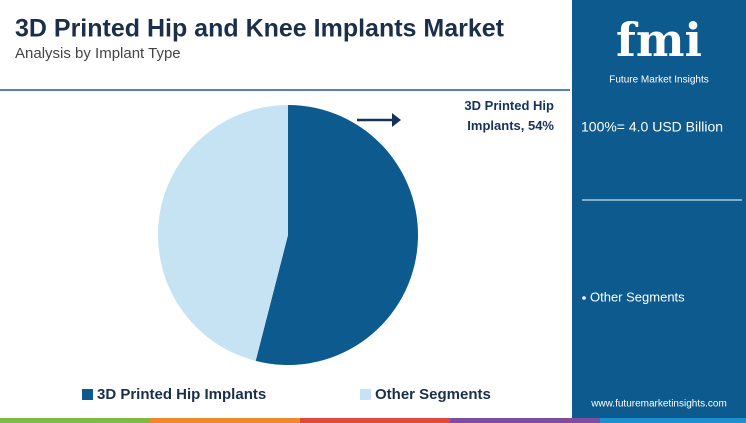  Describe the element at coordinates (658, 404) in the screenshot. I see `url: www.futuremarketinsights.com` at that location.